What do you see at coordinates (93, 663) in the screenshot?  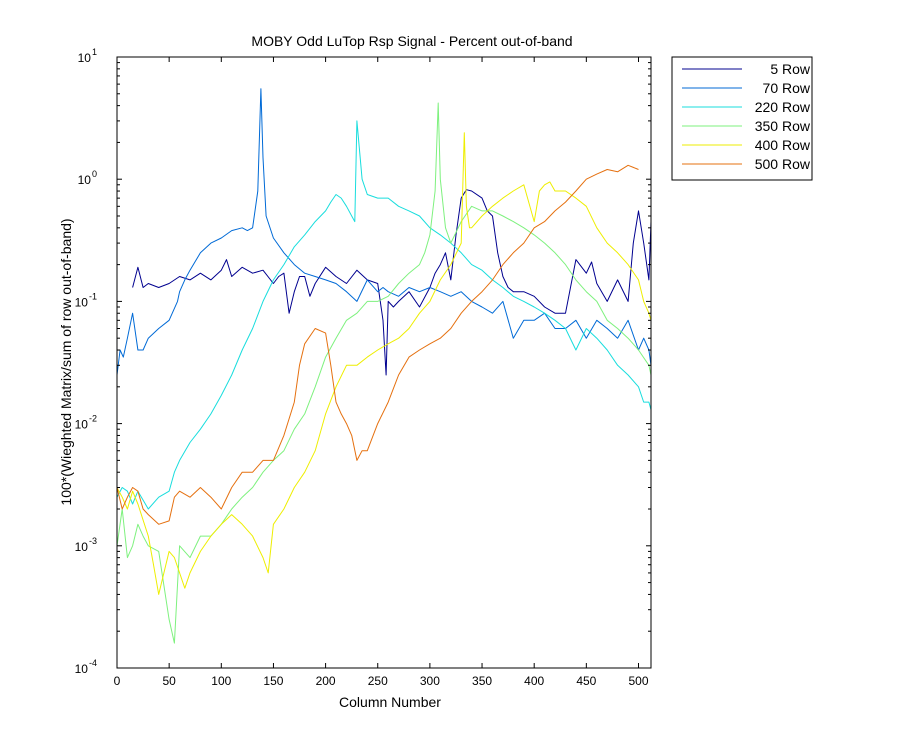 I see `y-tick-exponent: -4` at bounding box center [93, 663].